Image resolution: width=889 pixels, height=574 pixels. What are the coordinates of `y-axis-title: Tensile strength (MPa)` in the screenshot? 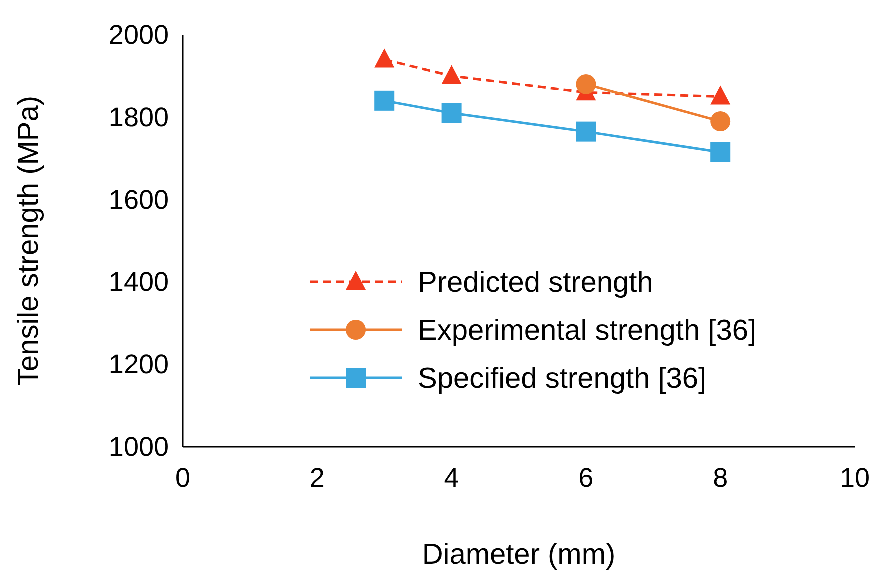 It's located at (29, 241).